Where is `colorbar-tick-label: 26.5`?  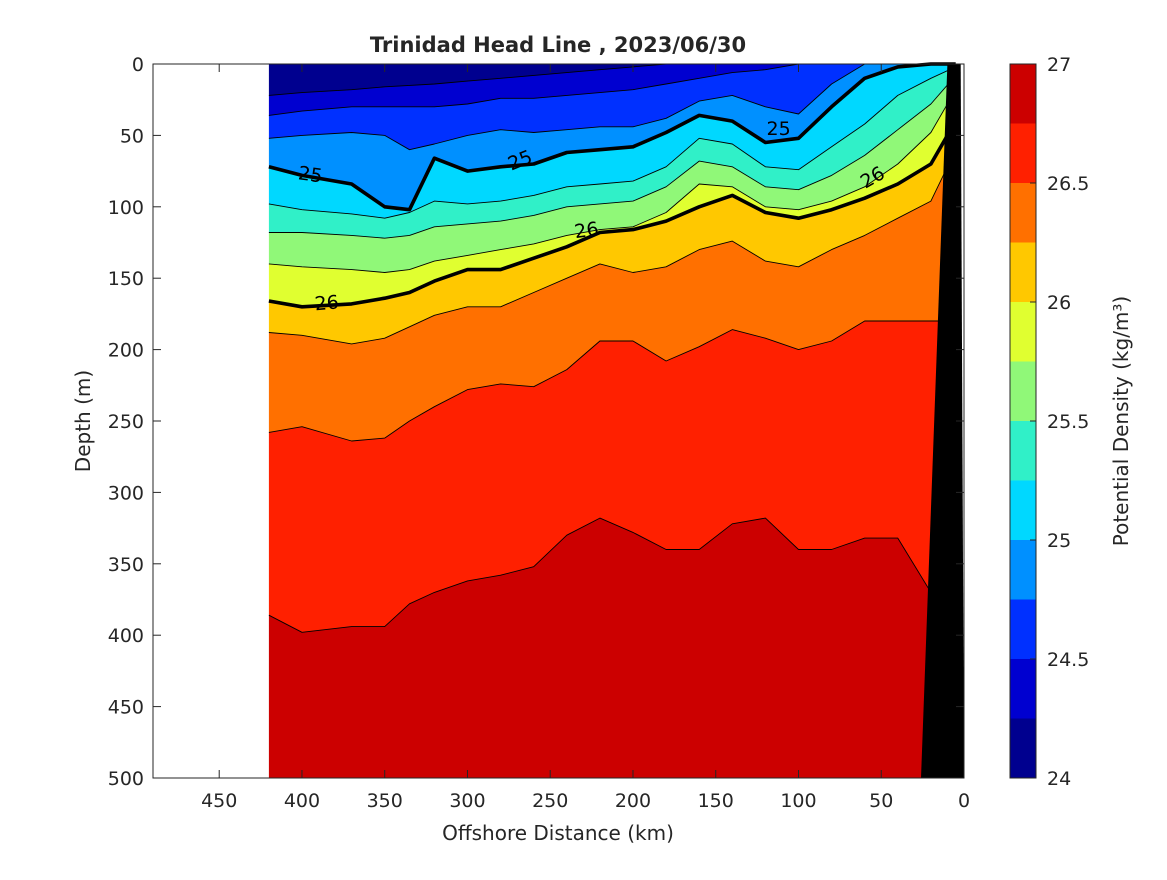 colorbar-tick-label: 26.5 is located at coordinates (1068, 184).